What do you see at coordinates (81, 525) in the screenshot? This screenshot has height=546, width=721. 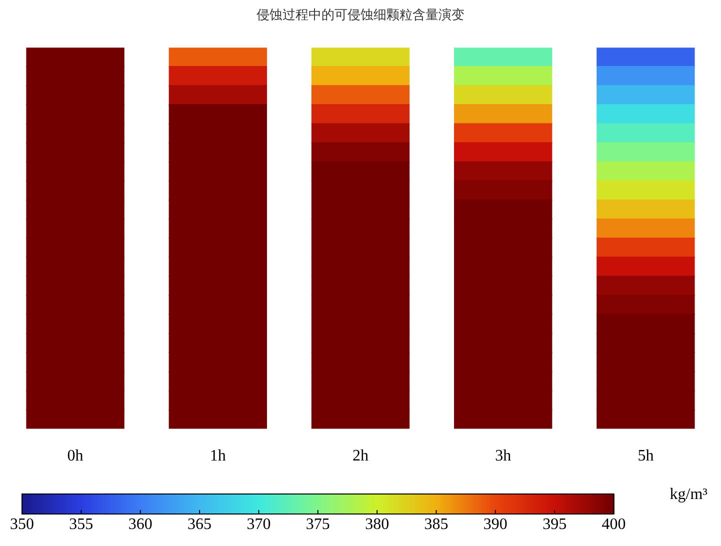 I see `color-bar-label: 355` at bounding box center [81, 525].